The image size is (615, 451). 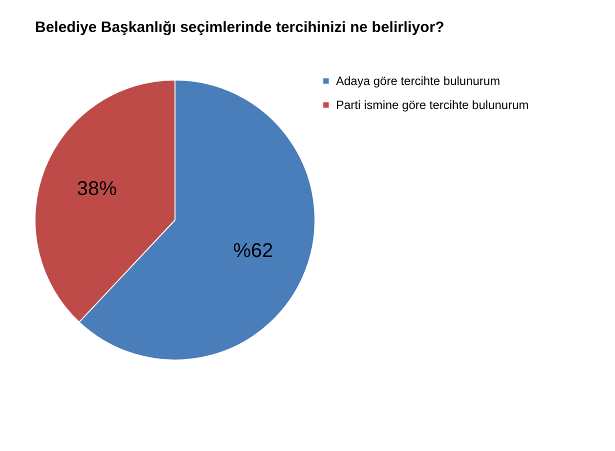 What do you see at coordinates (432, 105) in the screenshot?
I see `legend-label: Parti ismine göre tercihte bulunurum` at bounding box center [432, 105].